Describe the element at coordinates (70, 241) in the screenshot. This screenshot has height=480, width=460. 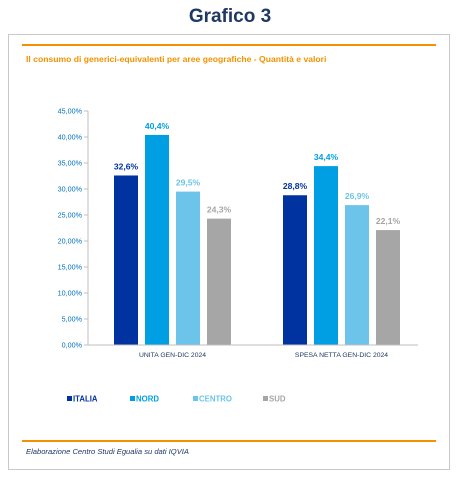
I see `y-tick-label: 20,00%` at that location.